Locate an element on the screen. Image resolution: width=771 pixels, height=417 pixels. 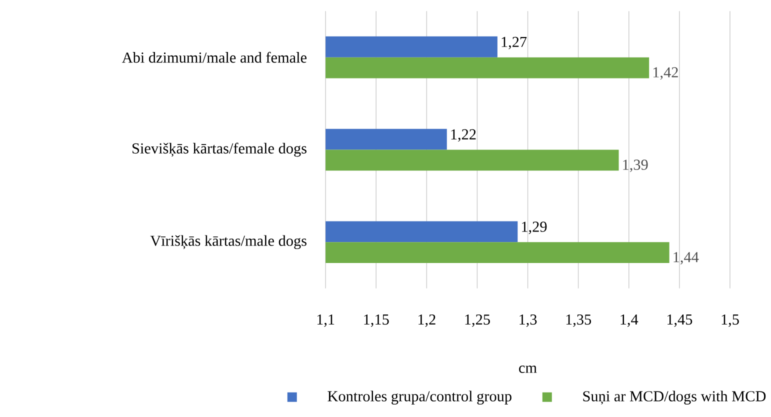
x-tick-label: 1,25 is located at coordinates (477, 320).